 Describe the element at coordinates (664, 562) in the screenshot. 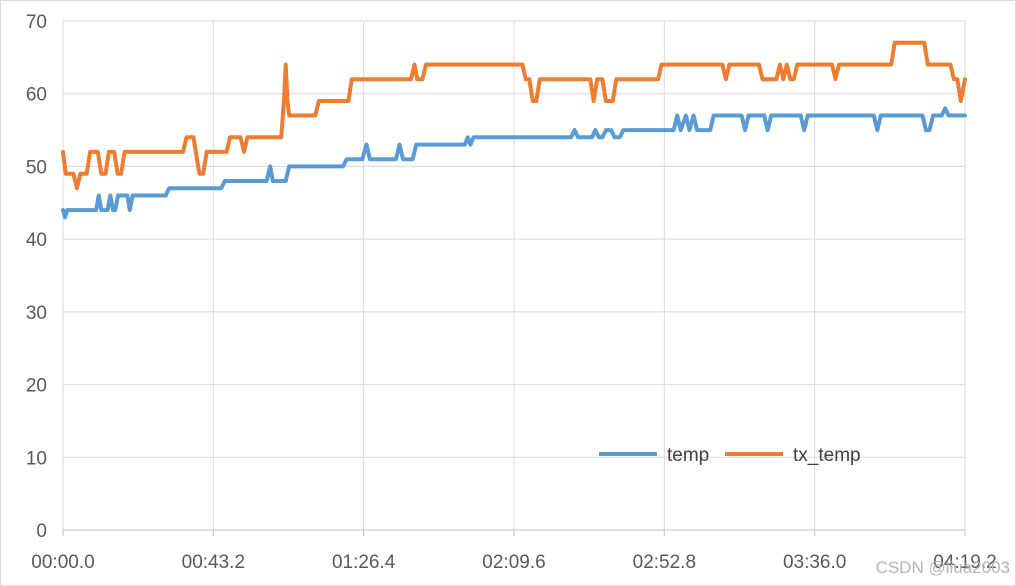

I see `x-tick-label: 02:52.8` at that location.